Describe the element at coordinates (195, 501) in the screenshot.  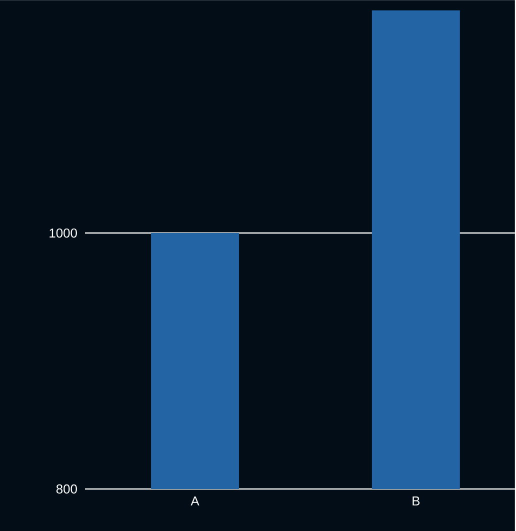
I see `x-tick-label: A` at that location.